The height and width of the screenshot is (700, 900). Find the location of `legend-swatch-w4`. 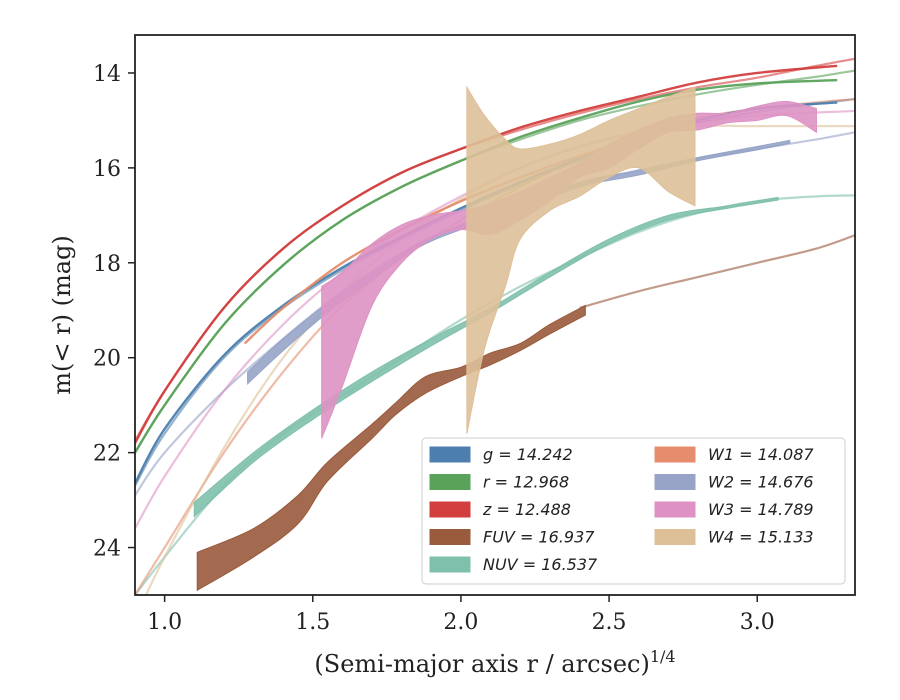

legend-swatch-w4 is located at coordinates (675, 537).